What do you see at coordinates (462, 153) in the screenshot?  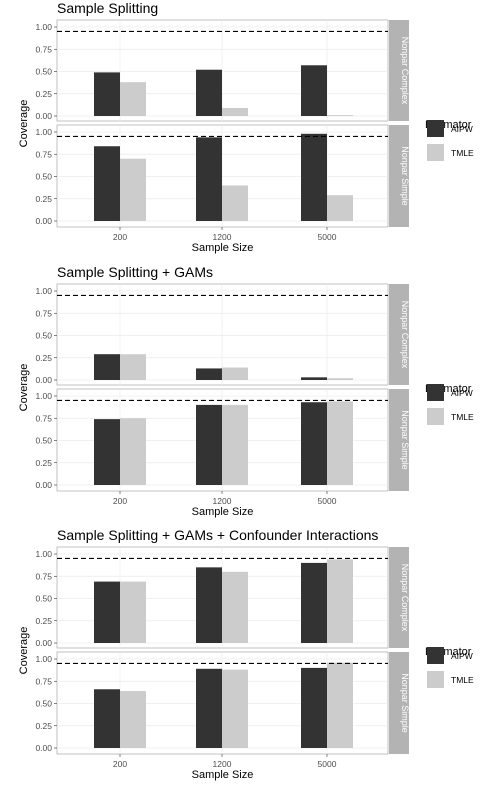 I see `legend-label: TMLE` at bounding box center [462, 153].